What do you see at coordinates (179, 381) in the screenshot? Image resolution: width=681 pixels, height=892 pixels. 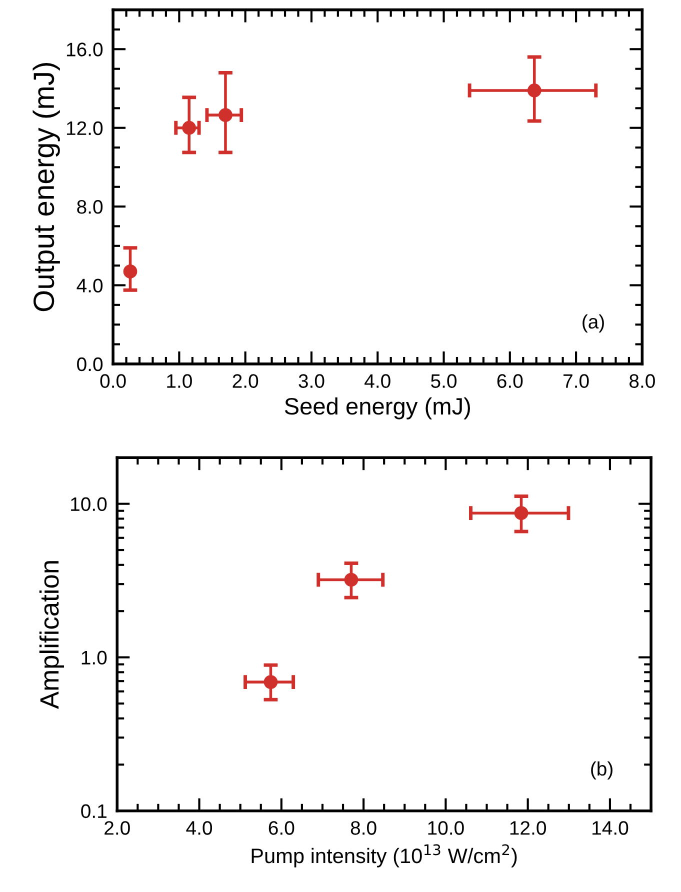 I see `x-tick-label: 1.0` at bounding box center [179, 381].